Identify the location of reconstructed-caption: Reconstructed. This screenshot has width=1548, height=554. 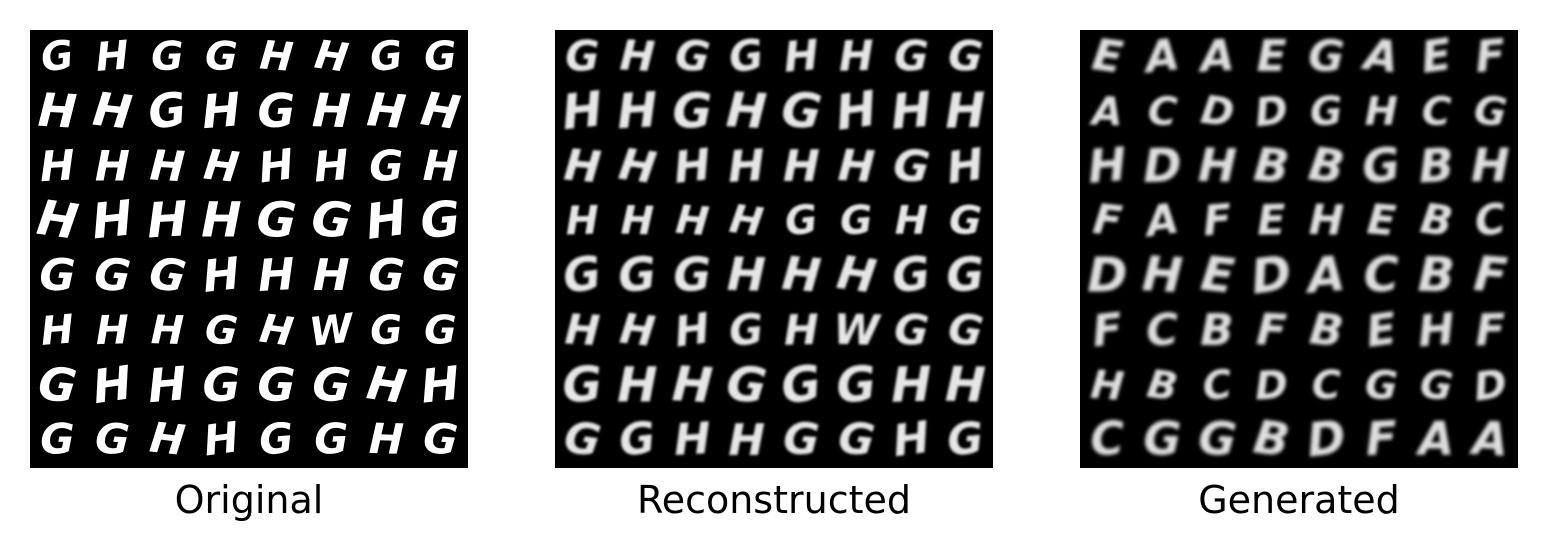
(774, 500).